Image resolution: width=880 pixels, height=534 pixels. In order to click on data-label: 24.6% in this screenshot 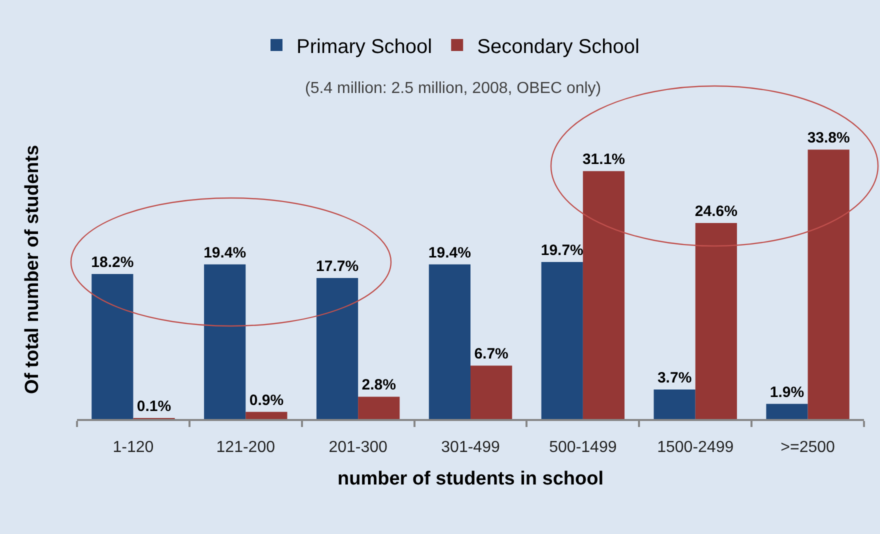, I will do `click(716, 211)`.